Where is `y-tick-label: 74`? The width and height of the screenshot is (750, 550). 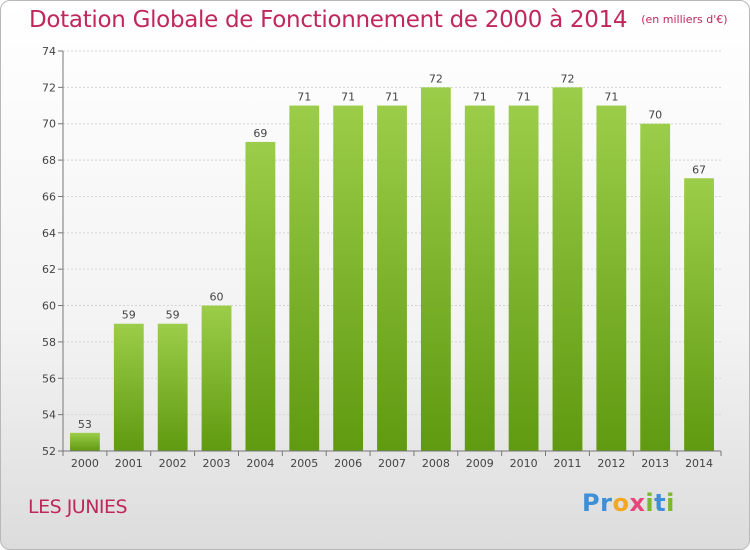 y-tick-label: 74 is located at coordinates (49, 51).